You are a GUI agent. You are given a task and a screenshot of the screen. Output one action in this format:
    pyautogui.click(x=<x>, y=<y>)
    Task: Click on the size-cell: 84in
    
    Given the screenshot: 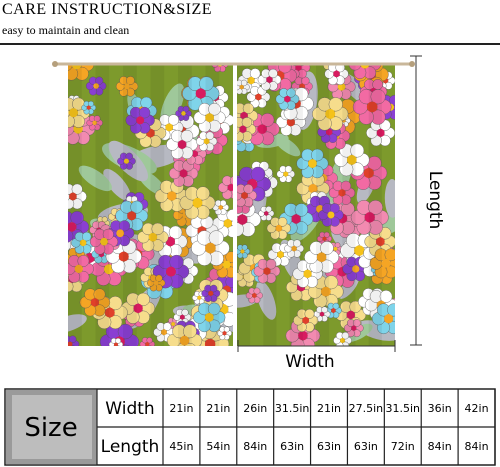 What is the action you would take?
    pyautogui.click(x=440, y=446)
    